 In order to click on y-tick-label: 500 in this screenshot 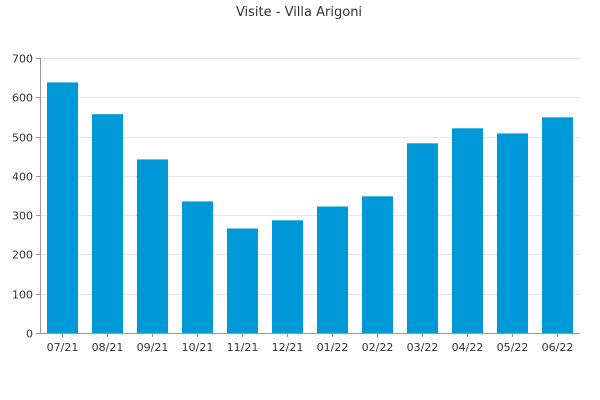, I will do `click(22, 138)`.